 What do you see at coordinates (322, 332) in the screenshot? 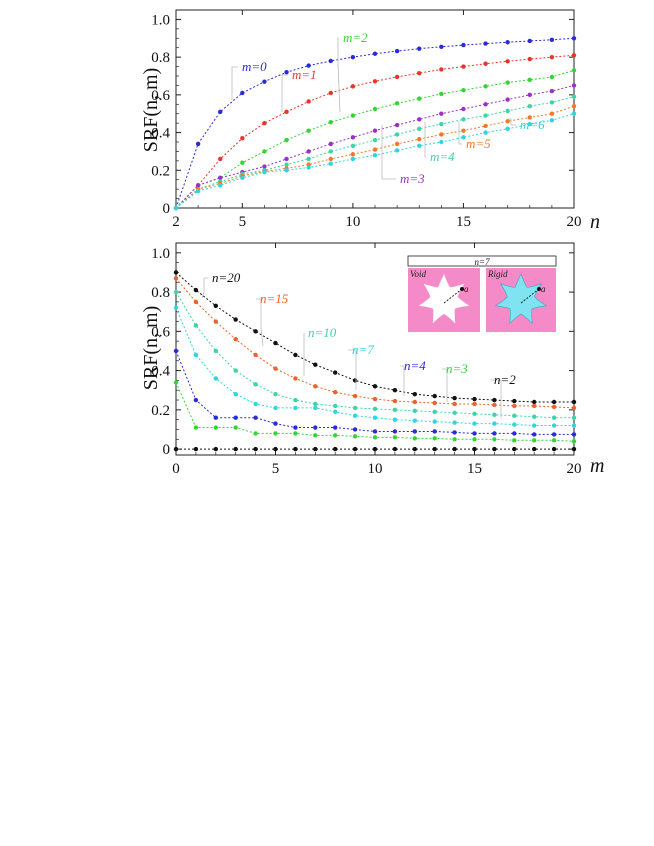
I see `series-label-n-10: n=10` at bounding box center [322, 332].